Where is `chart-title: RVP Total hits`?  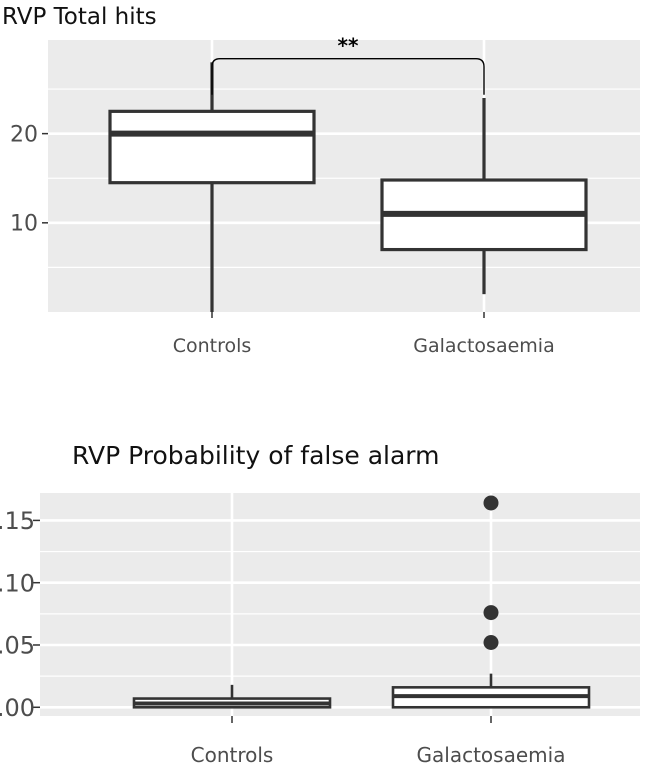 chart-title: RVP Total hits is located at coordinates (79, 17).